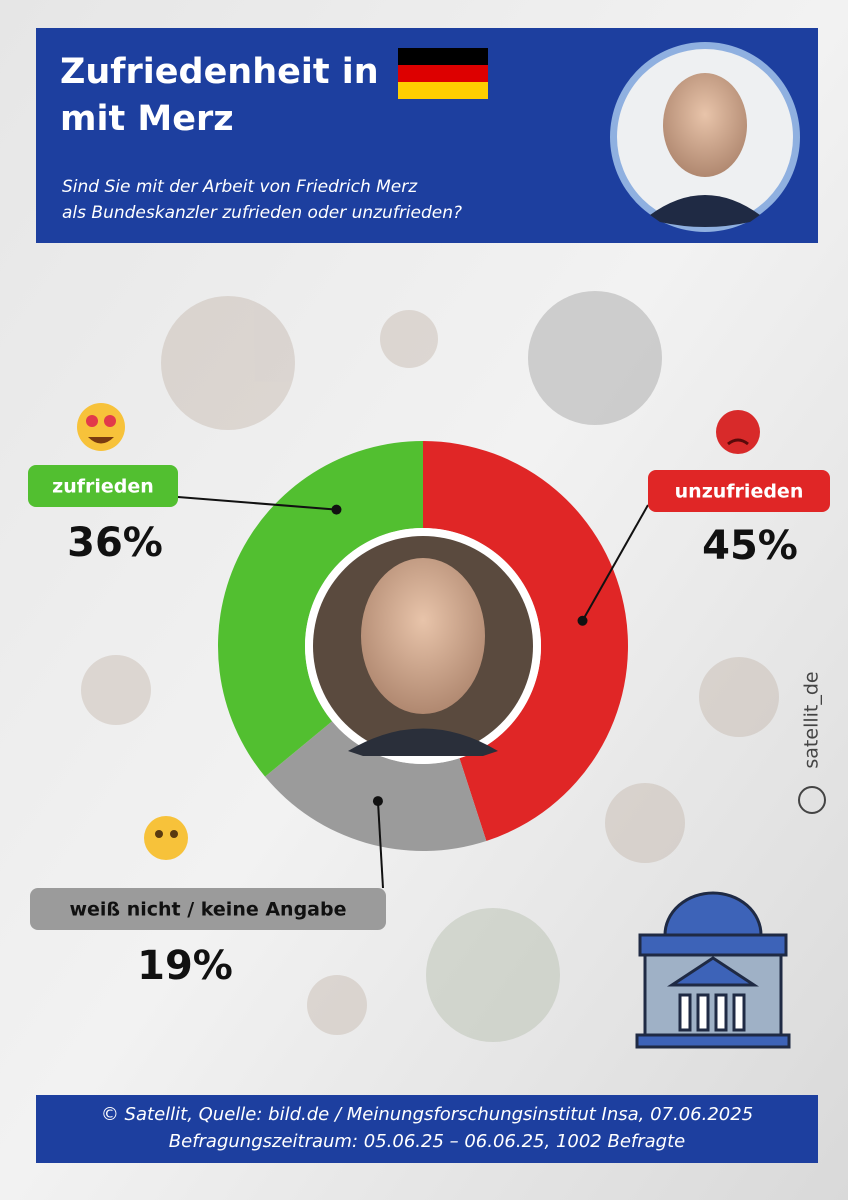  I want to click on watermark-logo, so click(812, 800).